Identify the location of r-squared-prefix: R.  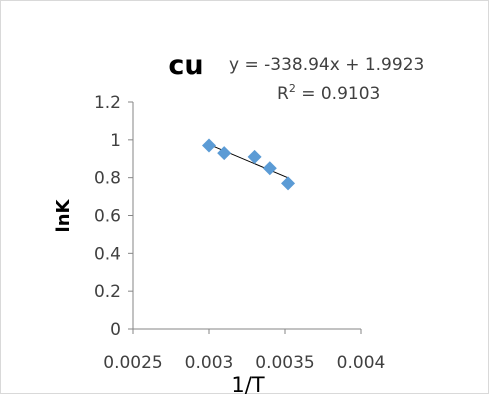
(283, 94).